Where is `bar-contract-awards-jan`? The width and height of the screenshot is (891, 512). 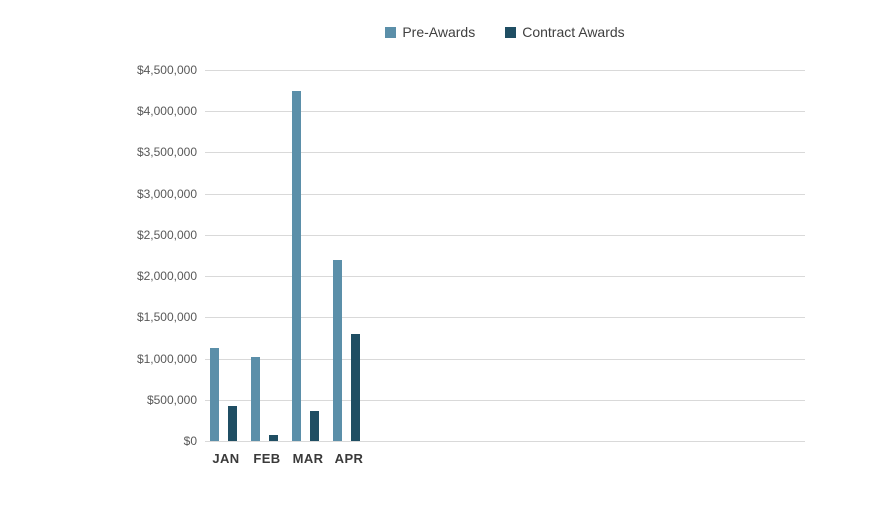 bar-contract-awards-jan is located at coordinates (232, 423).